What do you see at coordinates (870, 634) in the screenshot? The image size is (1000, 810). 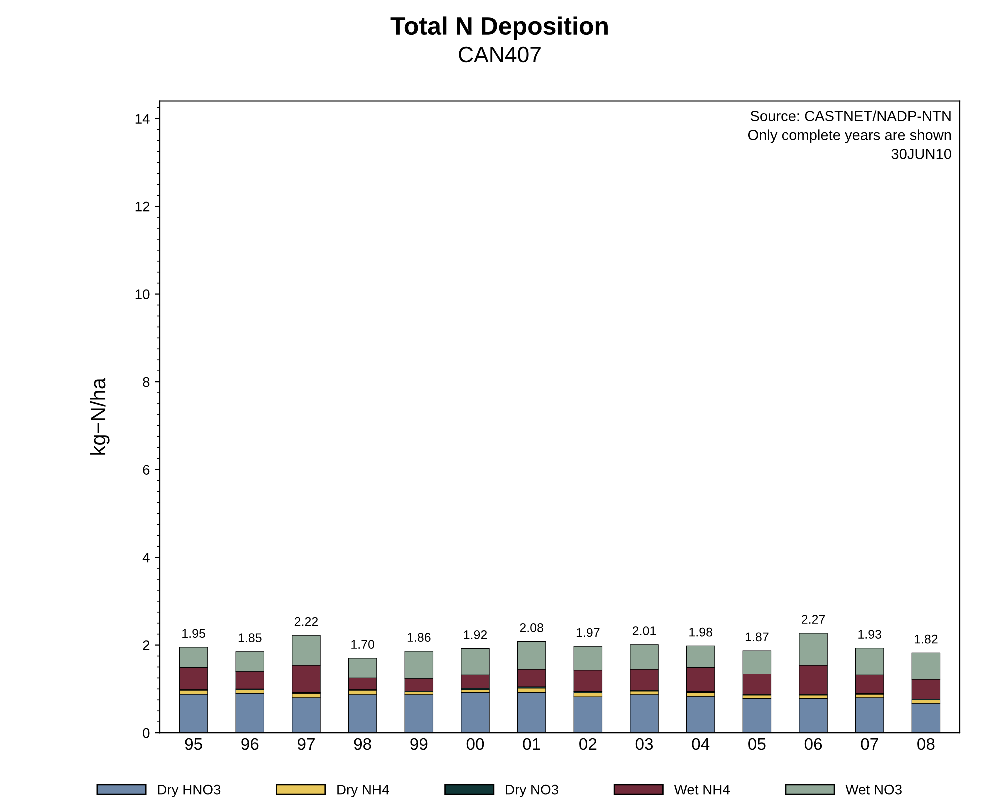 I see `total-label: 1.93` at bounding box center [870, 634].